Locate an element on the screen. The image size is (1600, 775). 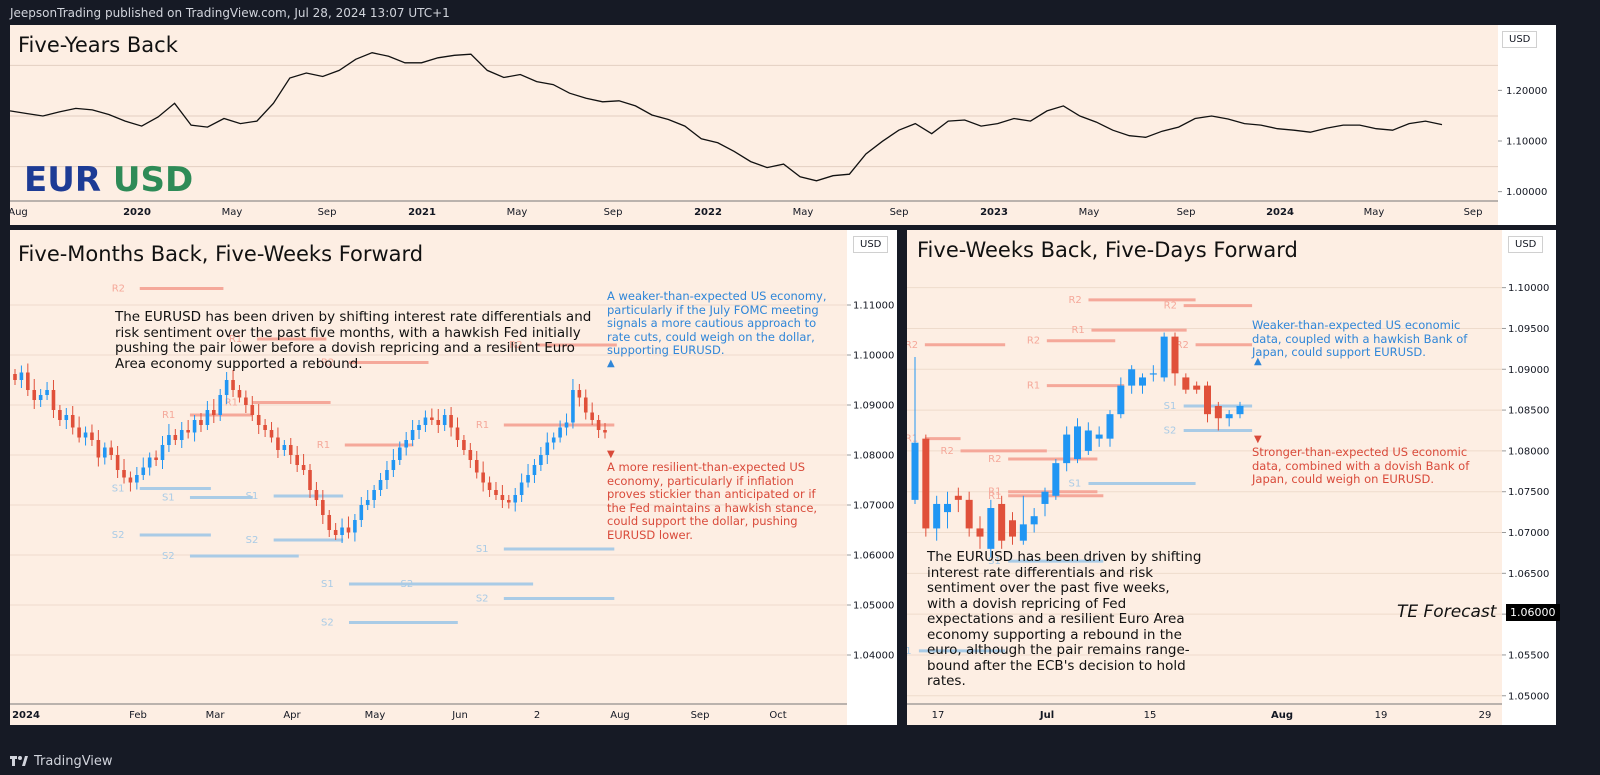
five-months-unit: USD is located at coordinates (871, 244).